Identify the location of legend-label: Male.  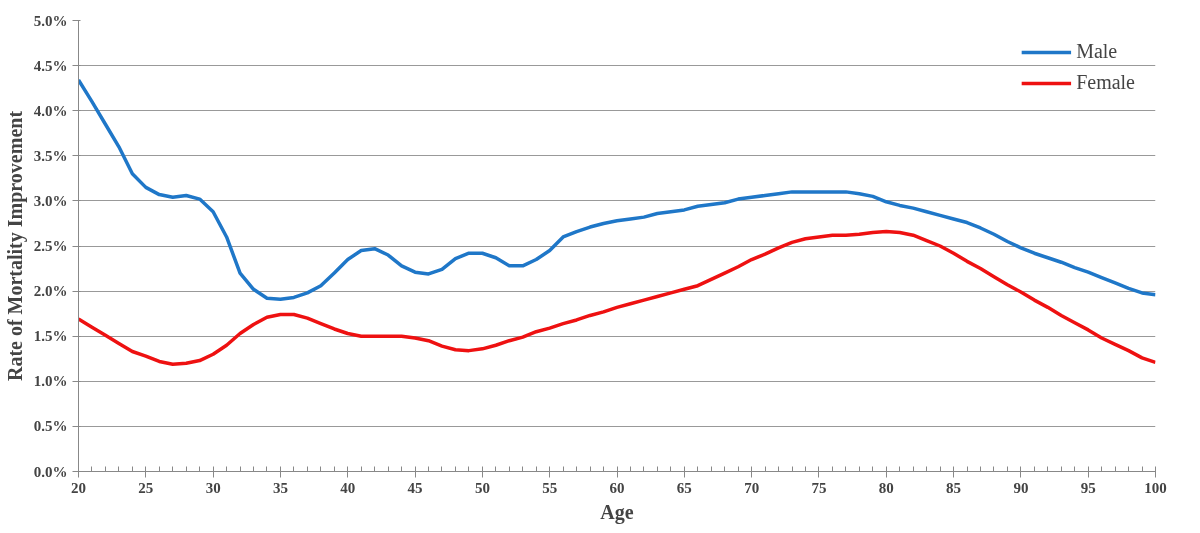
(1097, 51).